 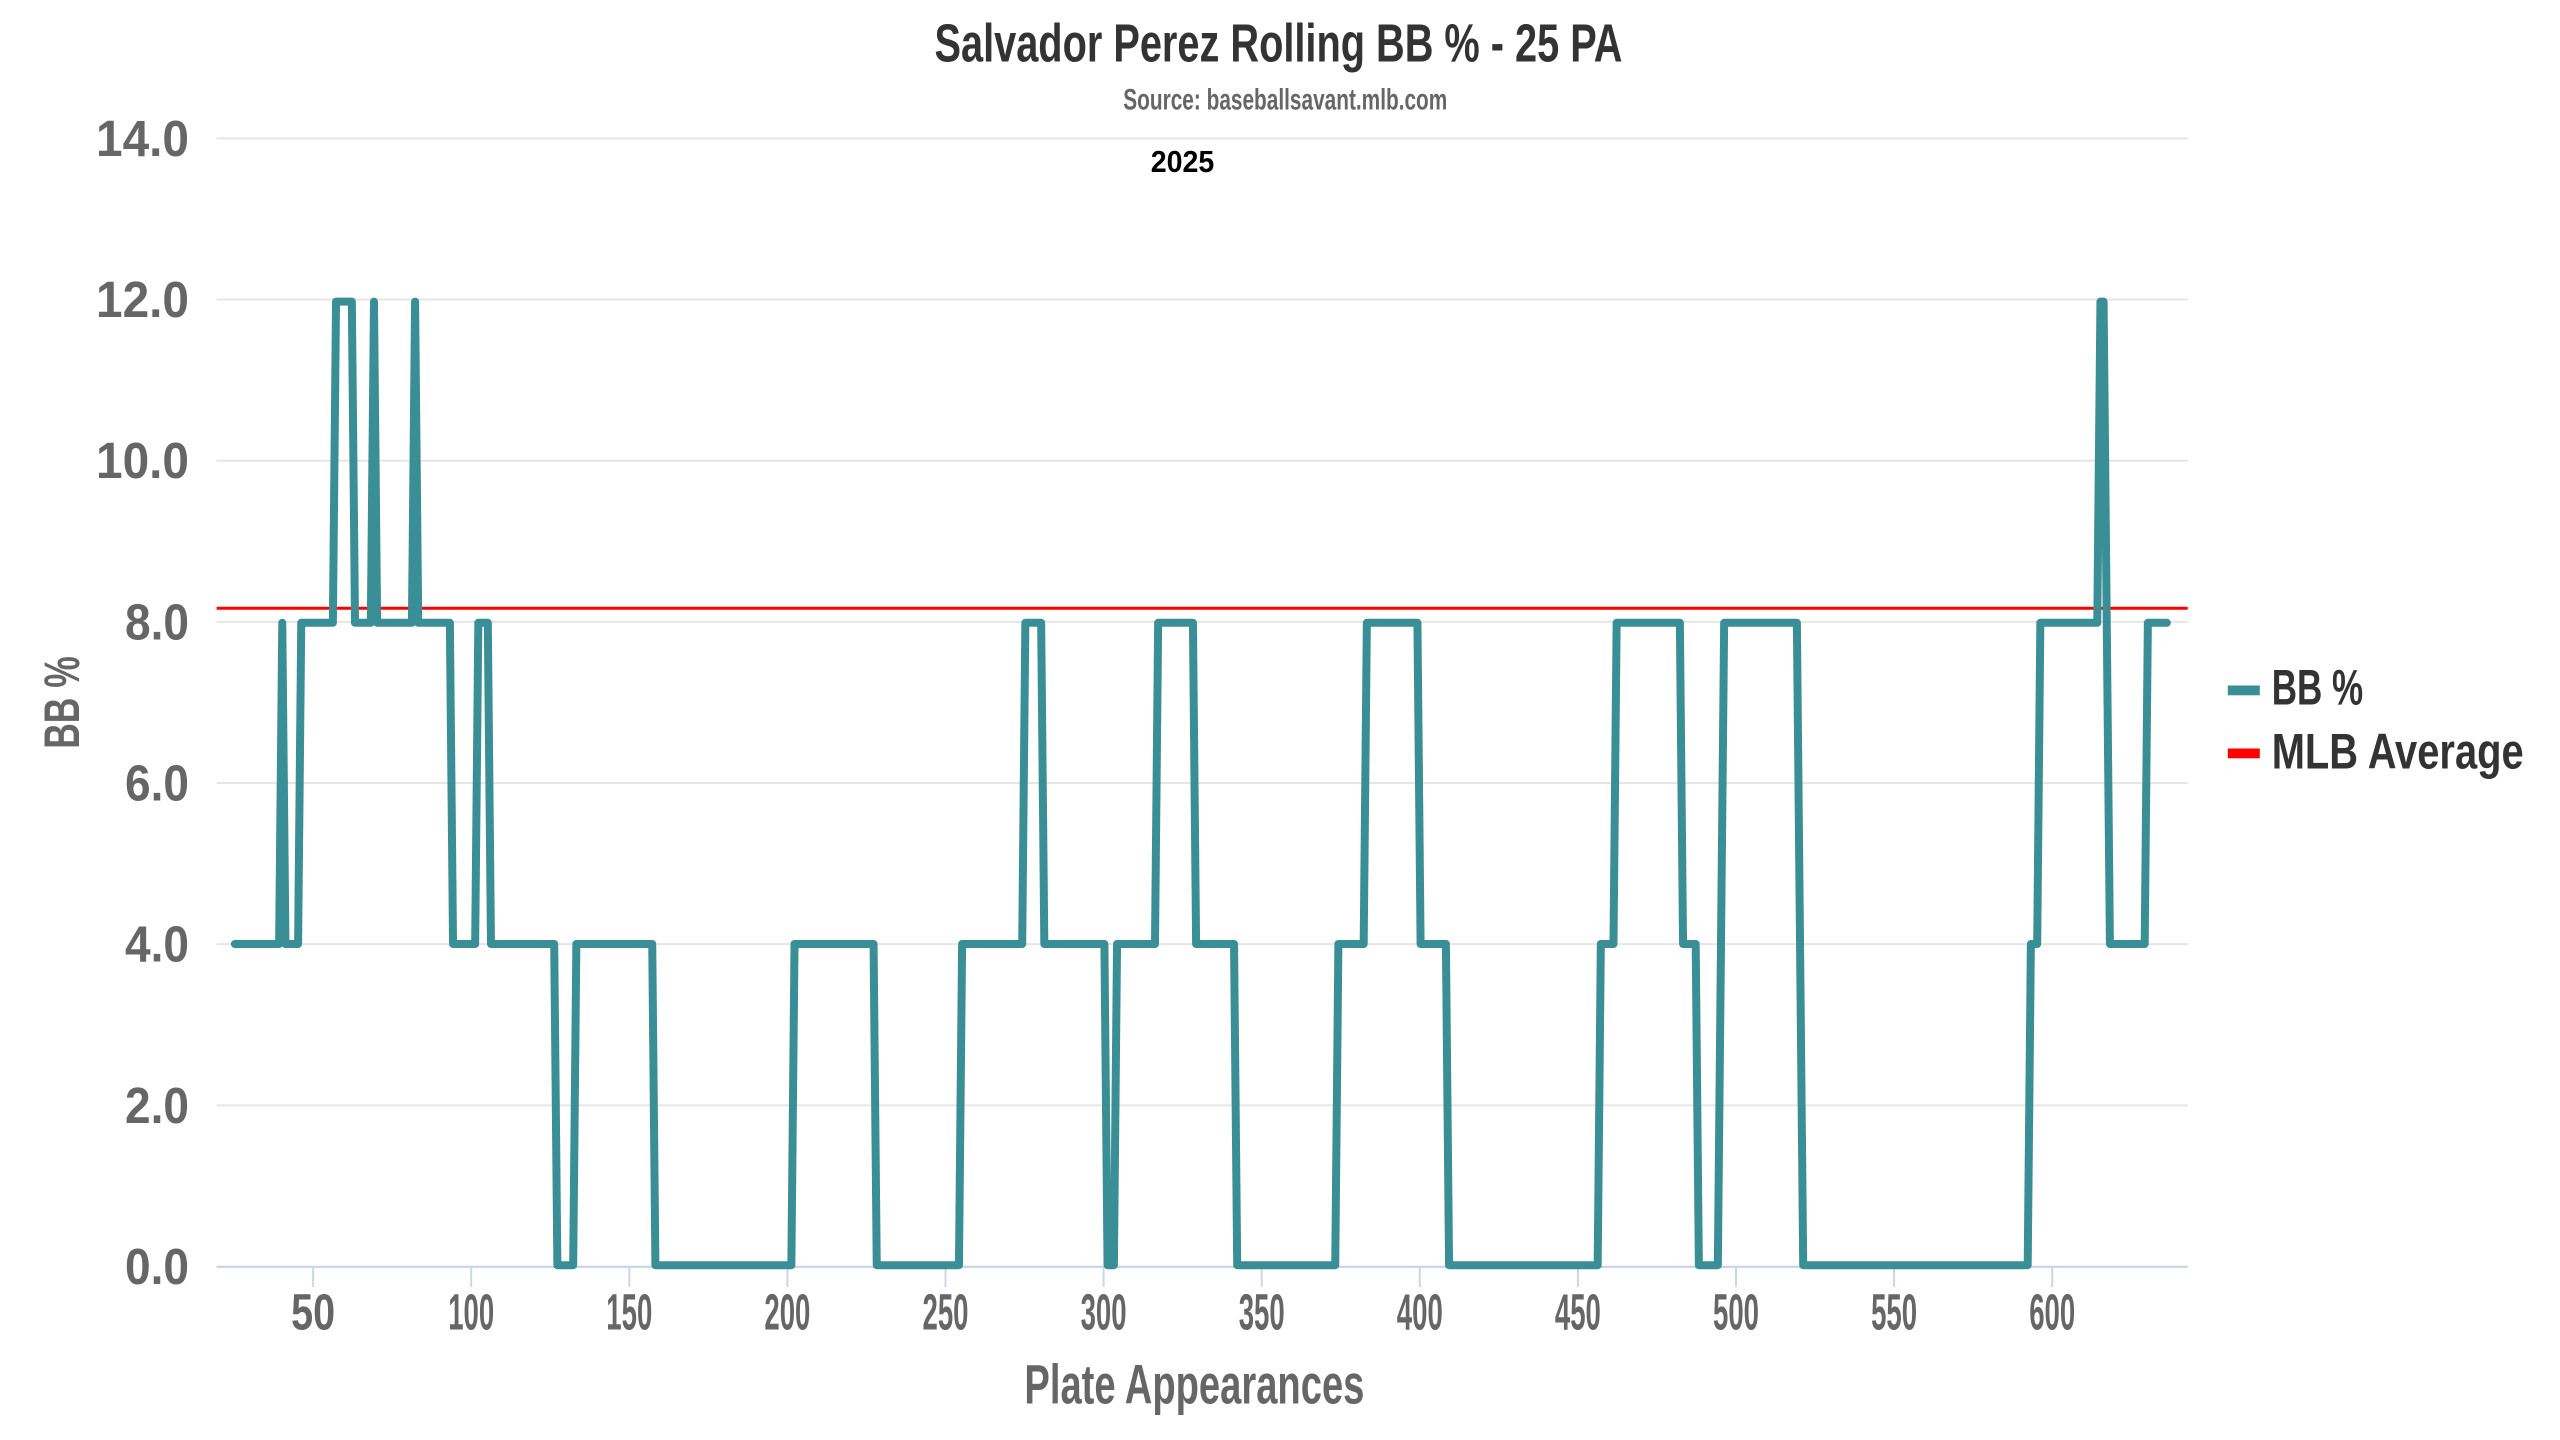 What do you see at coordinates (471, 1312) in the screenshot?
I see `svg-text: 100` at bounding box center [471, 1312].